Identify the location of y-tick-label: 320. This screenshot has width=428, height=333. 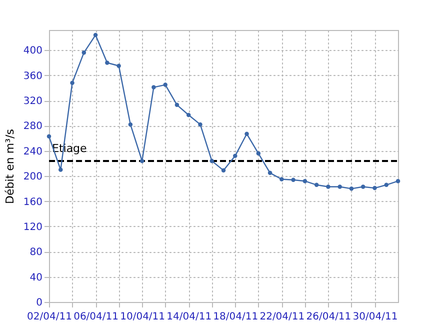
(32, 102).